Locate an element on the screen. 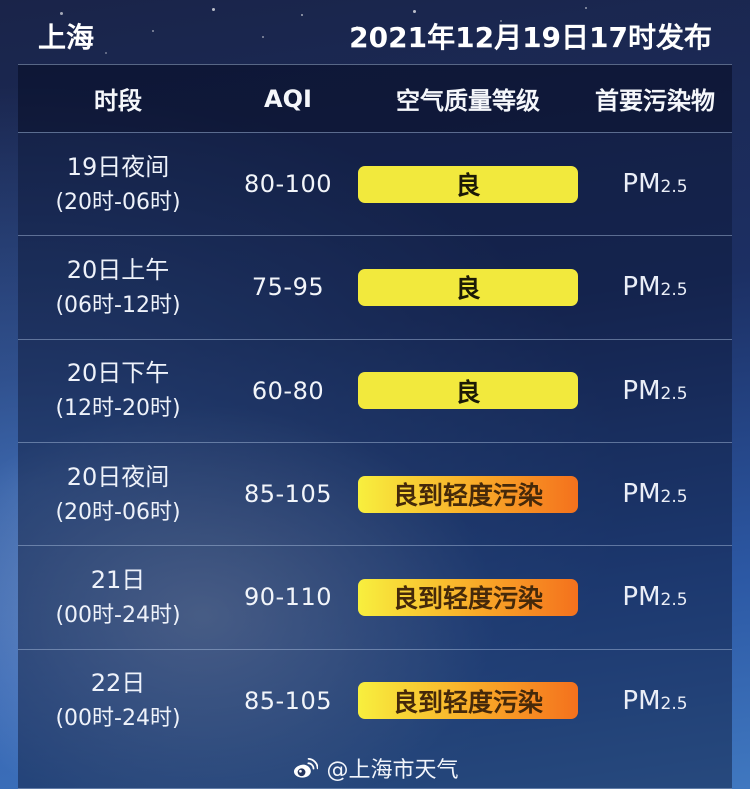  column-header-period: 时段 is located at coordinates (118, 101).